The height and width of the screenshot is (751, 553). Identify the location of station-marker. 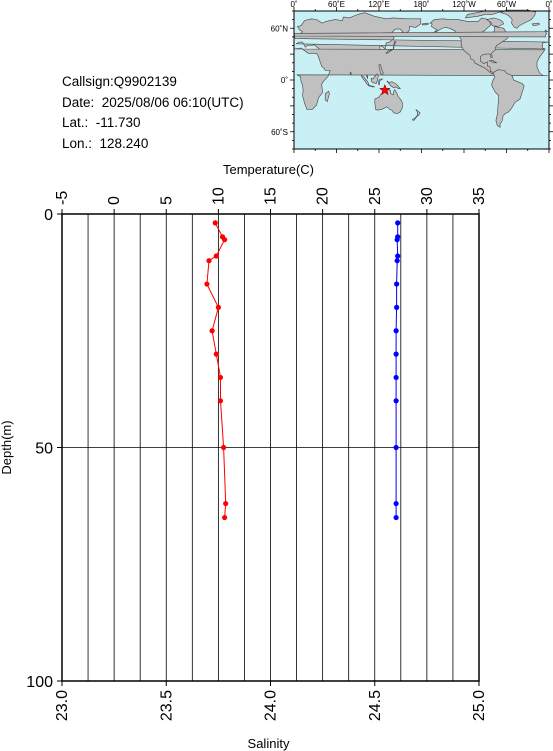
(384, 89).